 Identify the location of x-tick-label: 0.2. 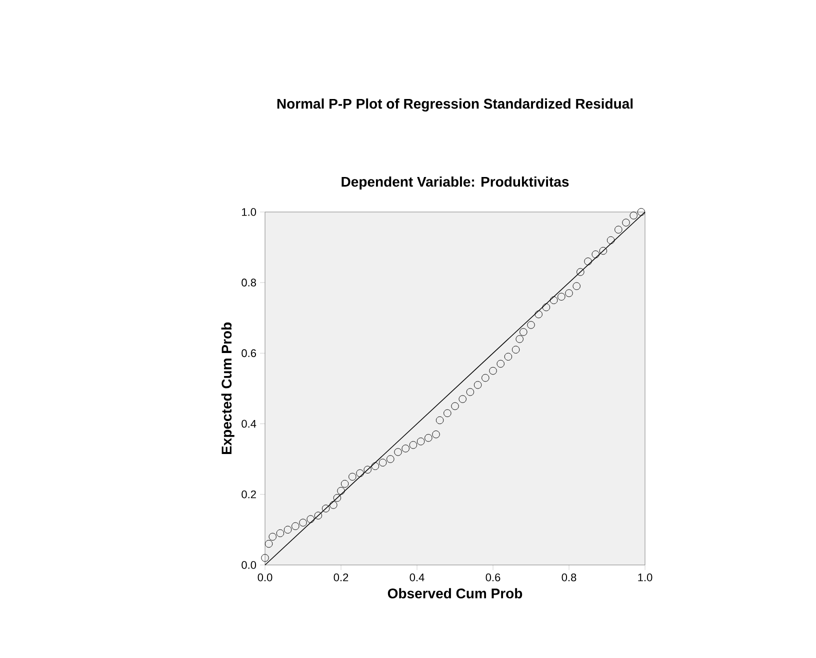
(341, 578).